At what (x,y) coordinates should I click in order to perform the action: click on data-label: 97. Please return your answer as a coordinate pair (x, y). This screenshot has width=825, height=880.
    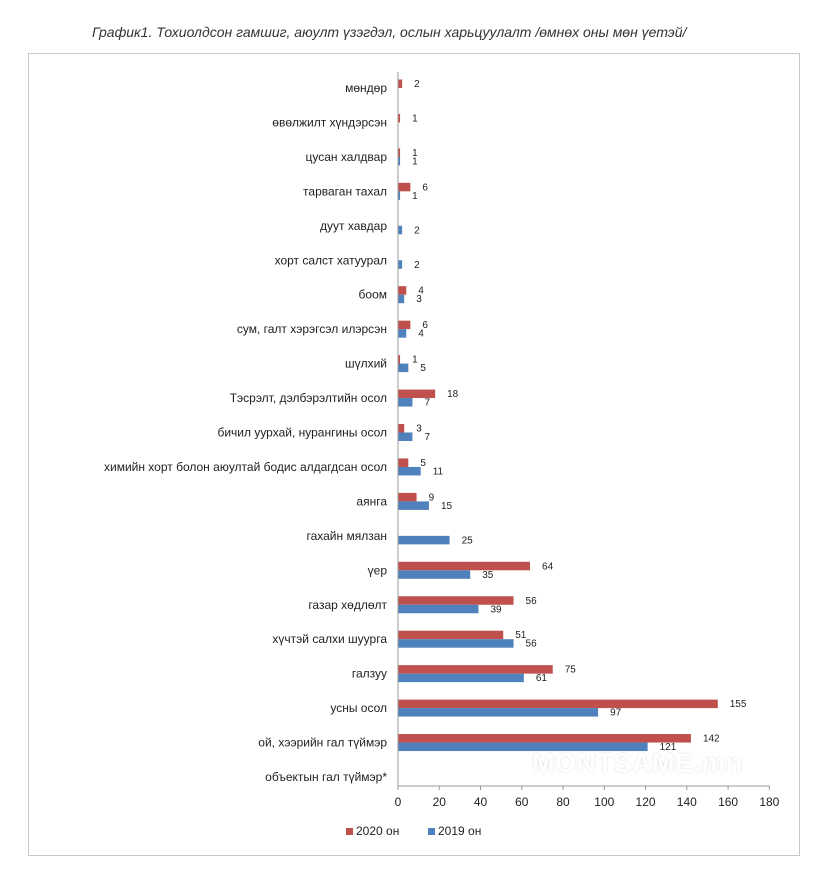
    Looking at the image, I should click on (616, 713).